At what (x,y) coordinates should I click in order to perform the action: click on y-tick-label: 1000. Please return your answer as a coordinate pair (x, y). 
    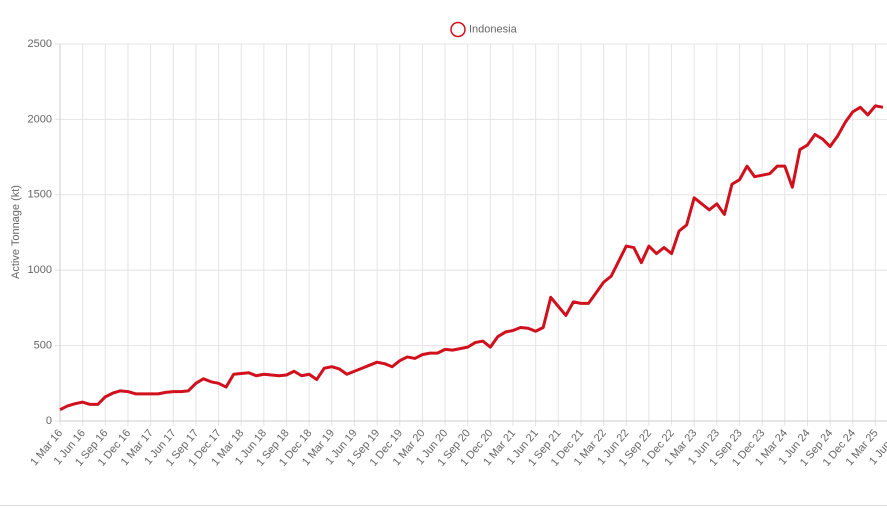
    Looking at the image, I should click on (40, 270).